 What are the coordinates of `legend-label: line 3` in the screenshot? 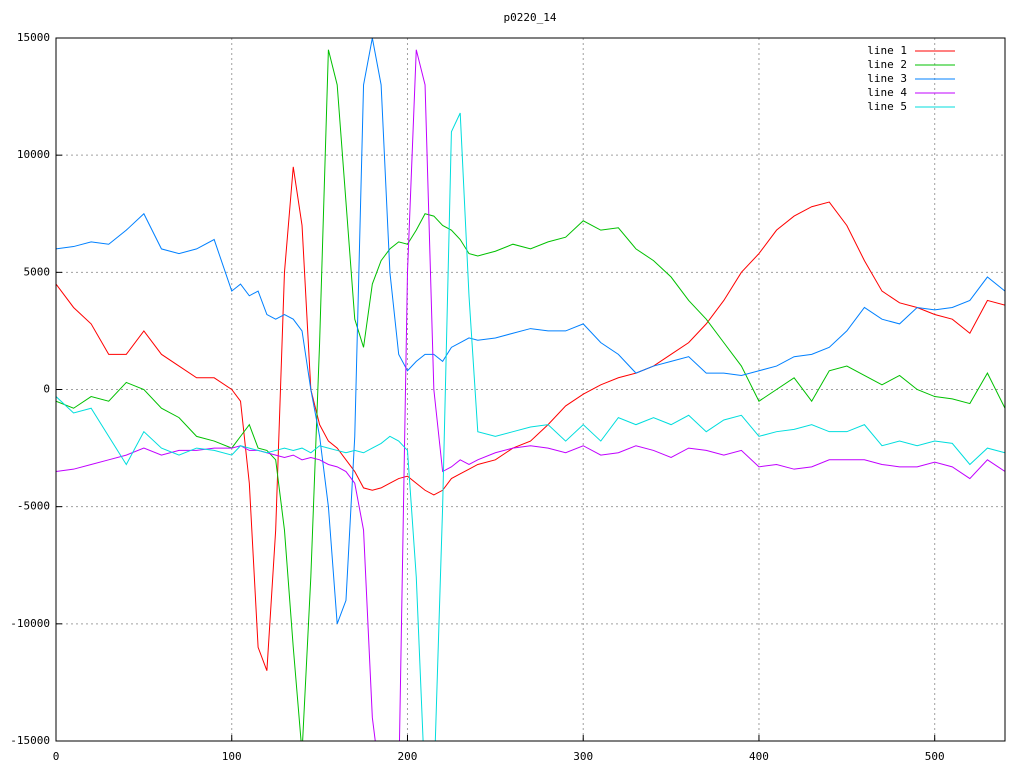 It's located at (887, 78).